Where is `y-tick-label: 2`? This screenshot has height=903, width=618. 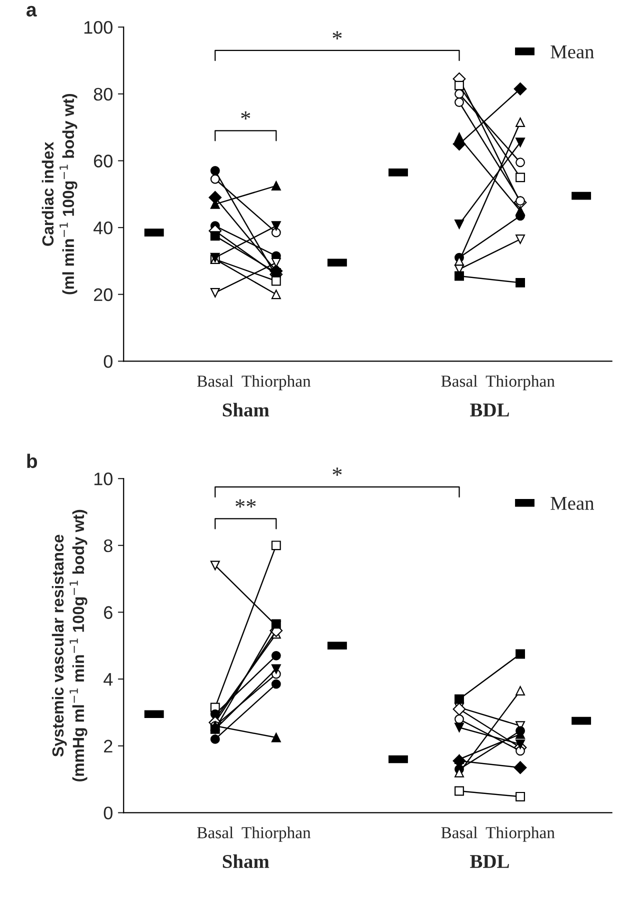 y-tick-label: 2 is located at coordinates (108, 746).